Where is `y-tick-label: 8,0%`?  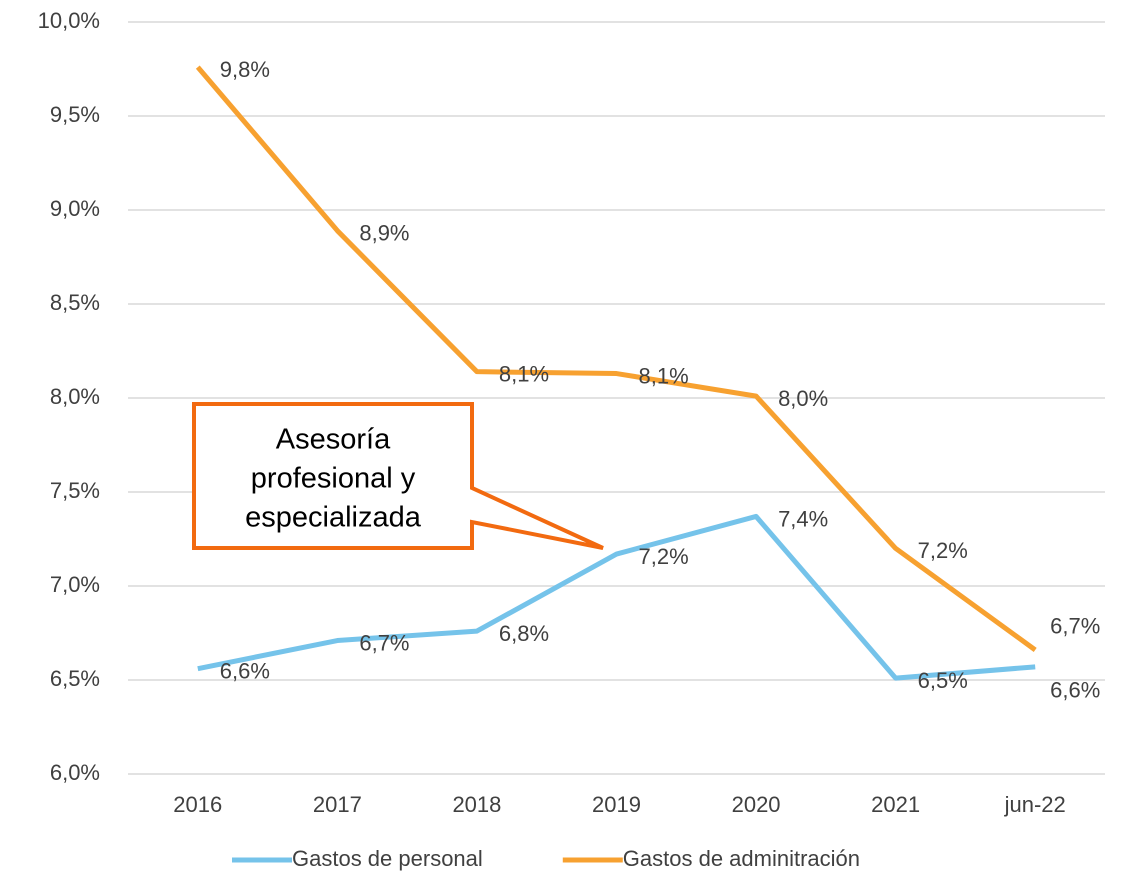
y-tick-label: 8,0% is located at coordinates (75, 396).